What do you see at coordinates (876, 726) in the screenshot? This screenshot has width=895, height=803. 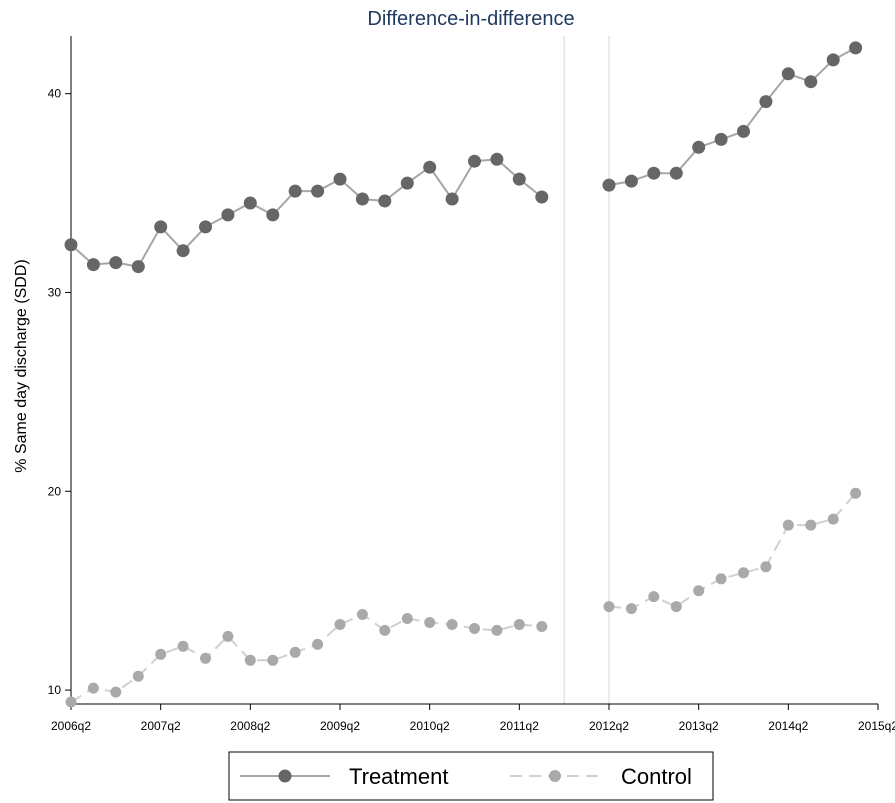 I see `x-tick-label: 2015q2` at bounding box center [876, 726].